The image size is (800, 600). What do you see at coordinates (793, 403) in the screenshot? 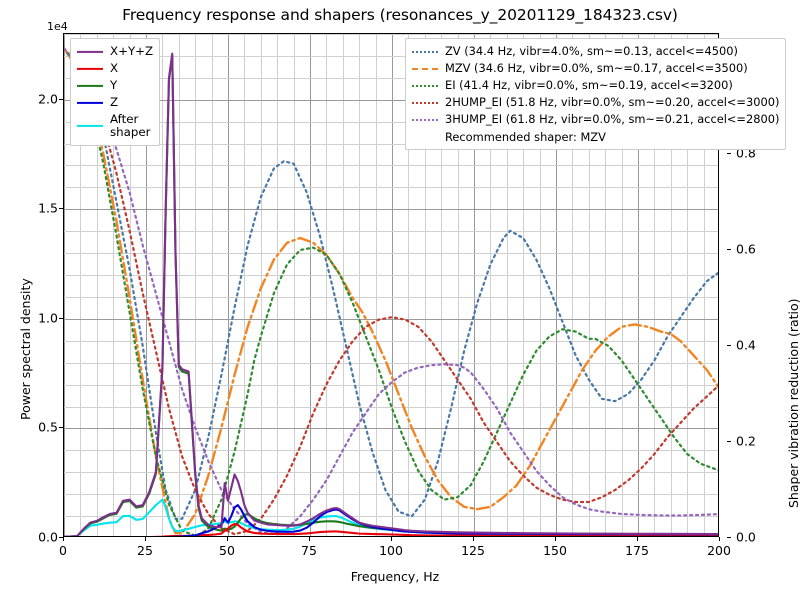
I see `y2-axis-label: Shaper vibration reduction (ratio)` at bounding box center [793, 403].